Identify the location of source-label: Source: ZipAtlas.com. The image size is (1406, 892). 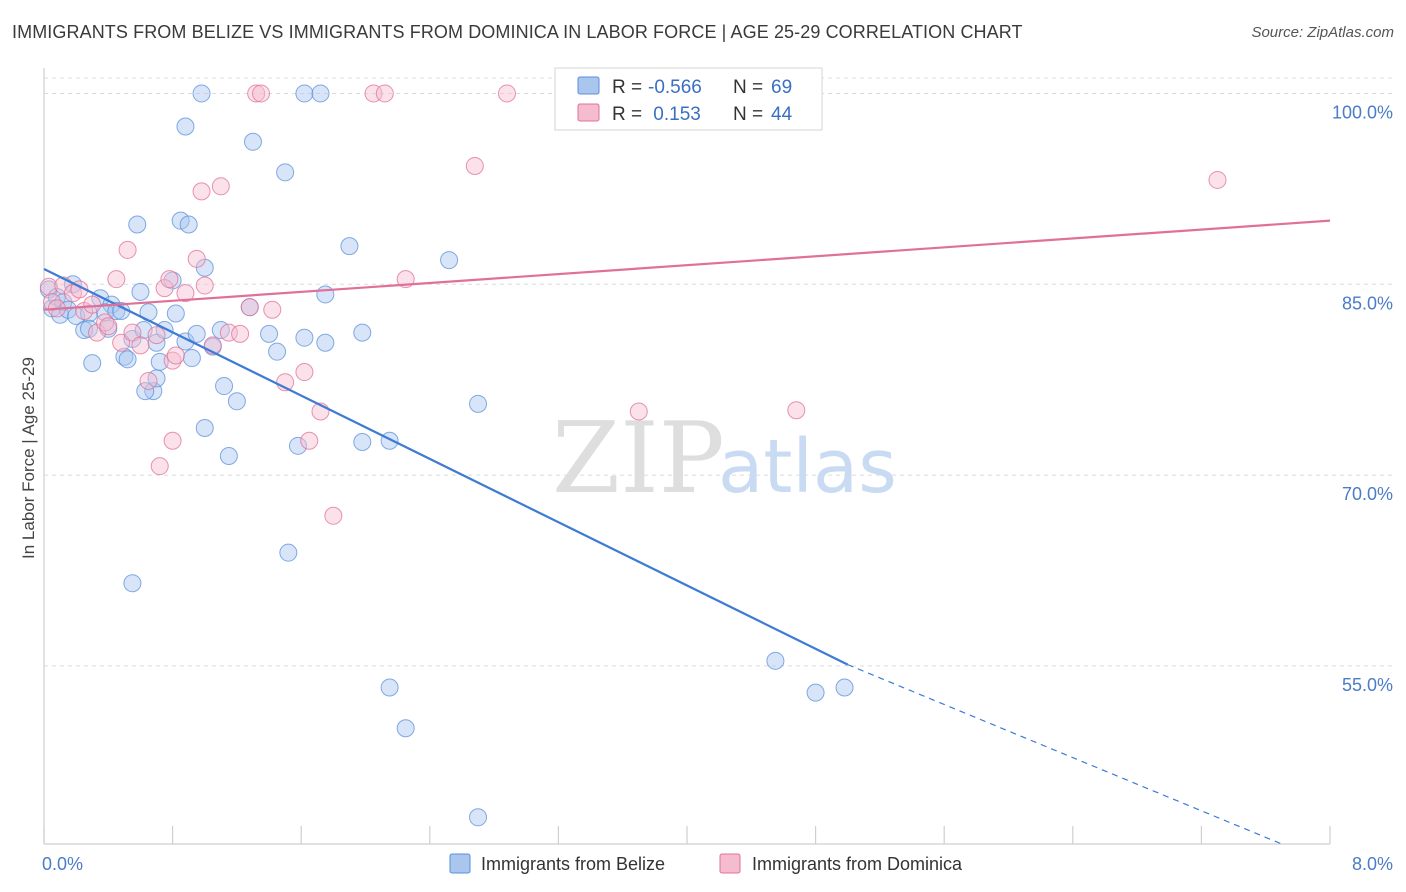
(1322, 32).